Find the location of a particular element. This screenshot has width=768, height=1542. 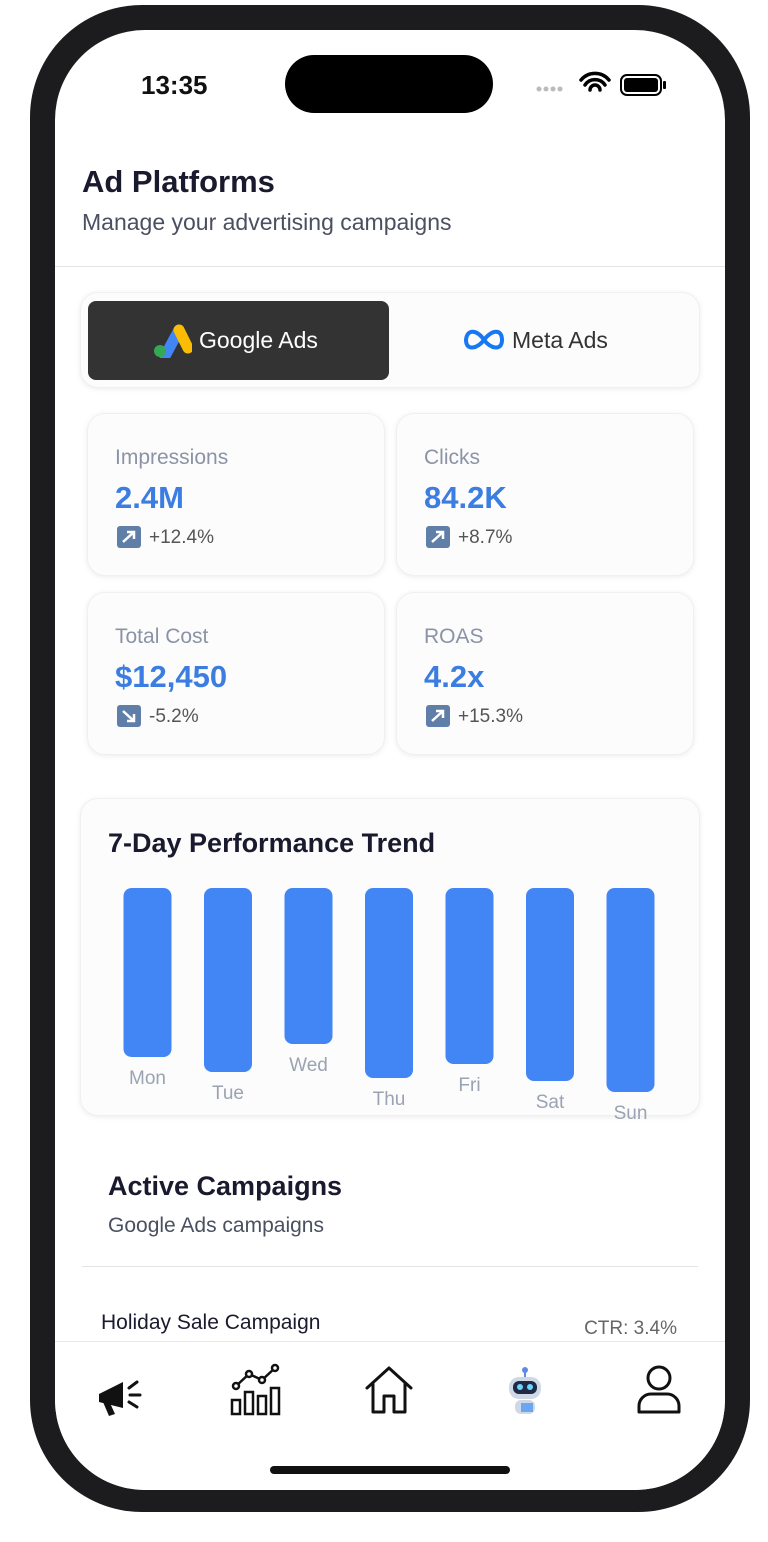

page-subtitle: Manage your advertising campaigns is located at coordinates (267, 222).